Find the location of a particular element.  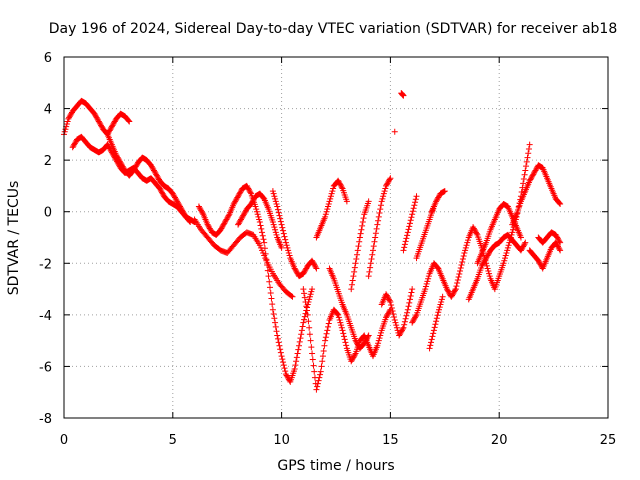

x-tick-label: 10 is located at coordinates (281, 440).